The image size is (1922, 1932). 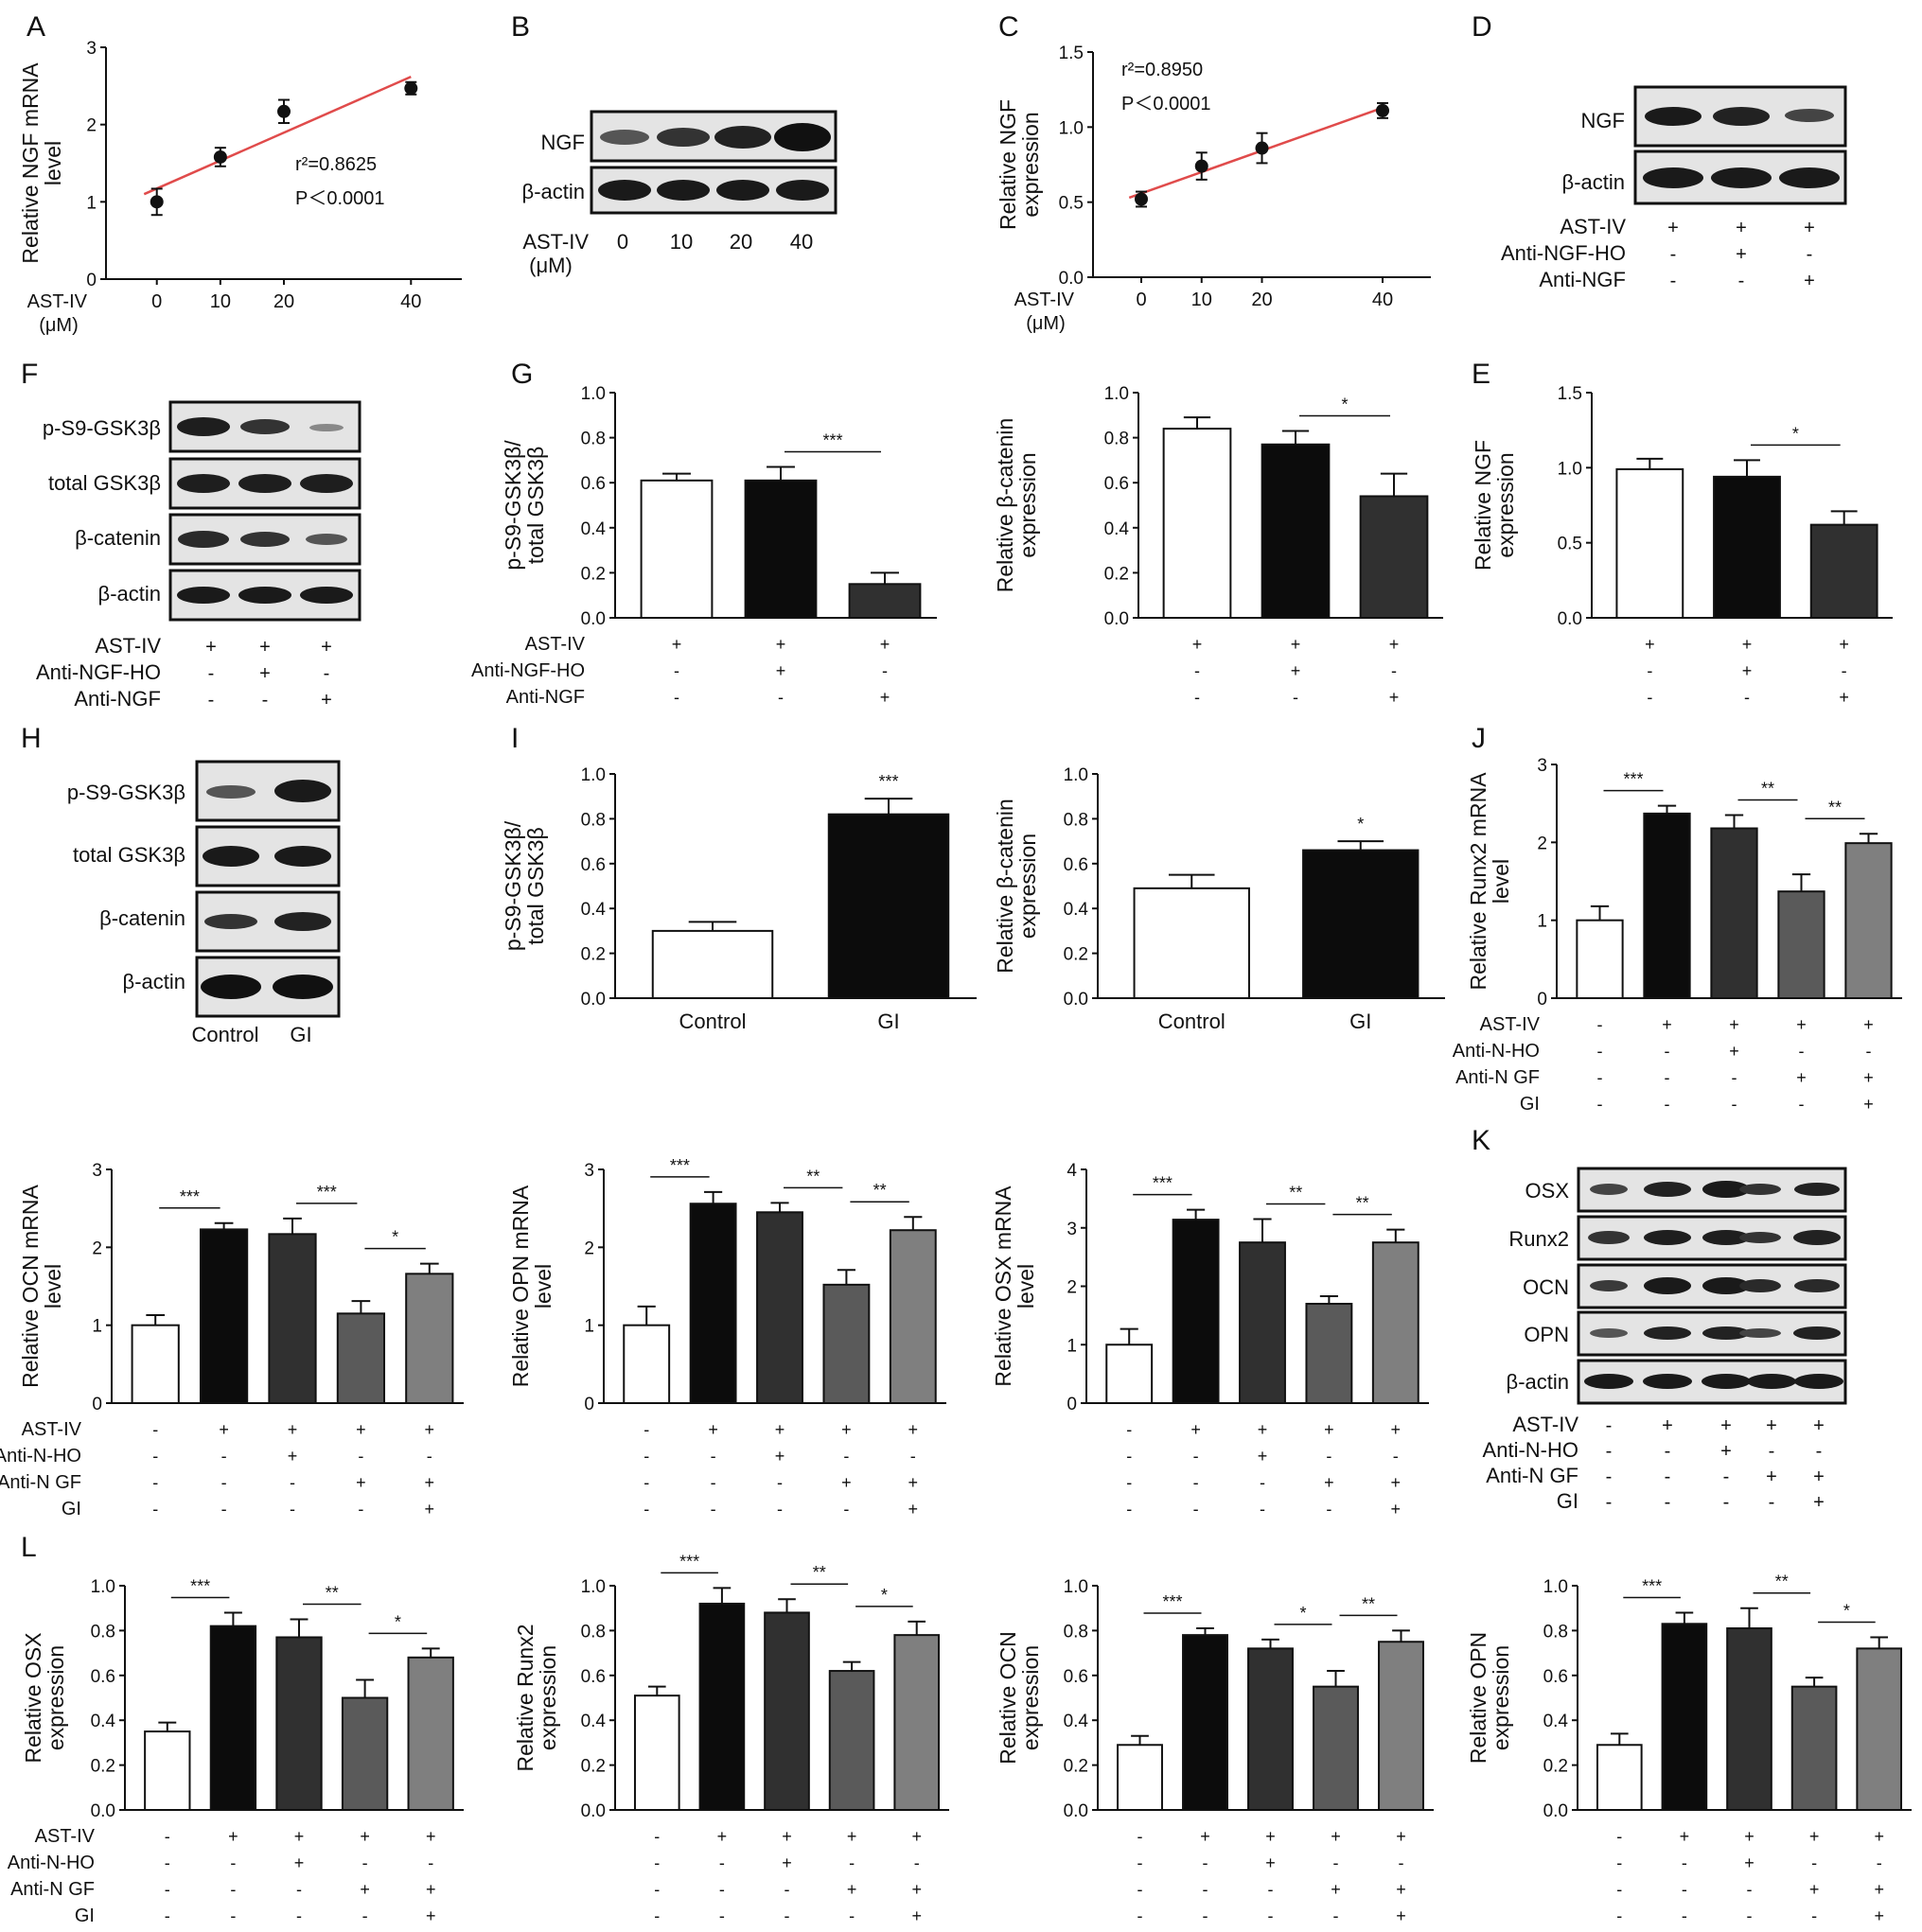 I want to click on y-axis-title-line: Relative β-catenin, so click(x=1005, y=886).